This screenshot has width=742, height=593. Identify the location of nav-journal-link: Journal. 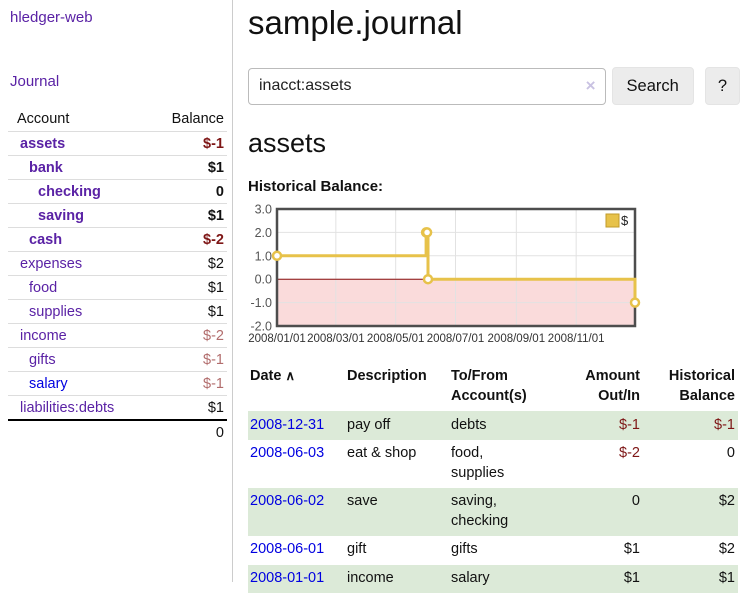
(121, 81).